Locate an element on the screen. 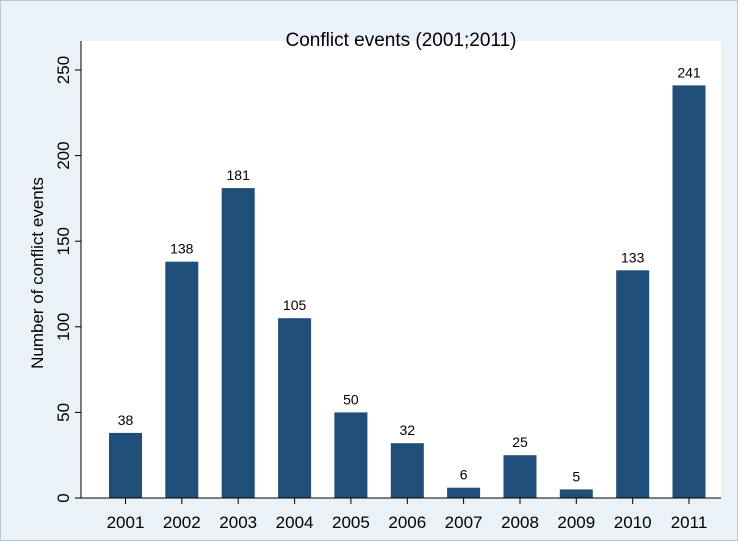  y-tick-label-250: 250 is located at coordinates (63, 70).